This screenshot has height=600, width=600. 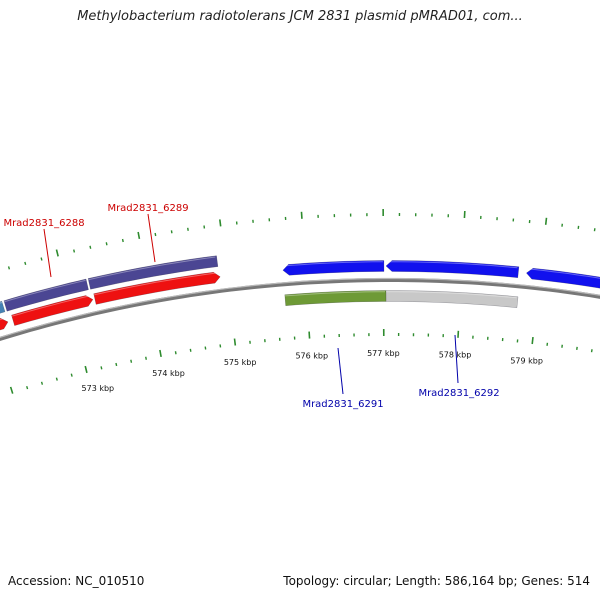 I want to click on gene-steelblue, so click(x=3, y=307).